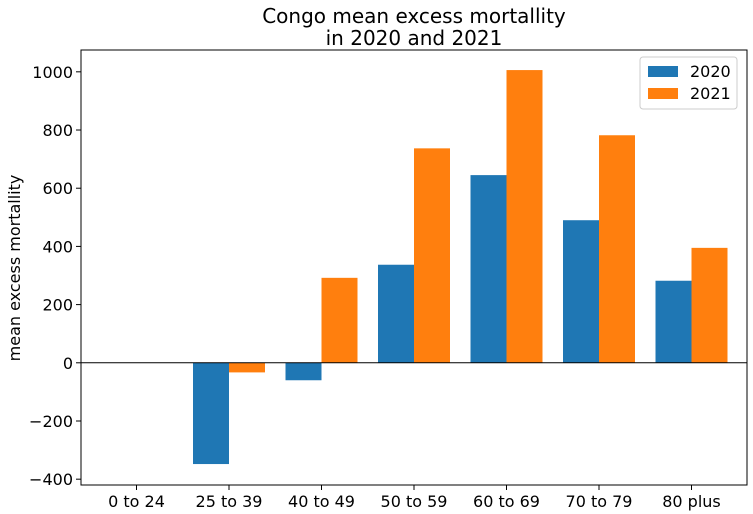 The width and height of the screenshot is (753, 514). Describe the element at coordinates (414, 38) in the screenshot. I see `chart-title-line-2: in 2020 and 2021` at that location.